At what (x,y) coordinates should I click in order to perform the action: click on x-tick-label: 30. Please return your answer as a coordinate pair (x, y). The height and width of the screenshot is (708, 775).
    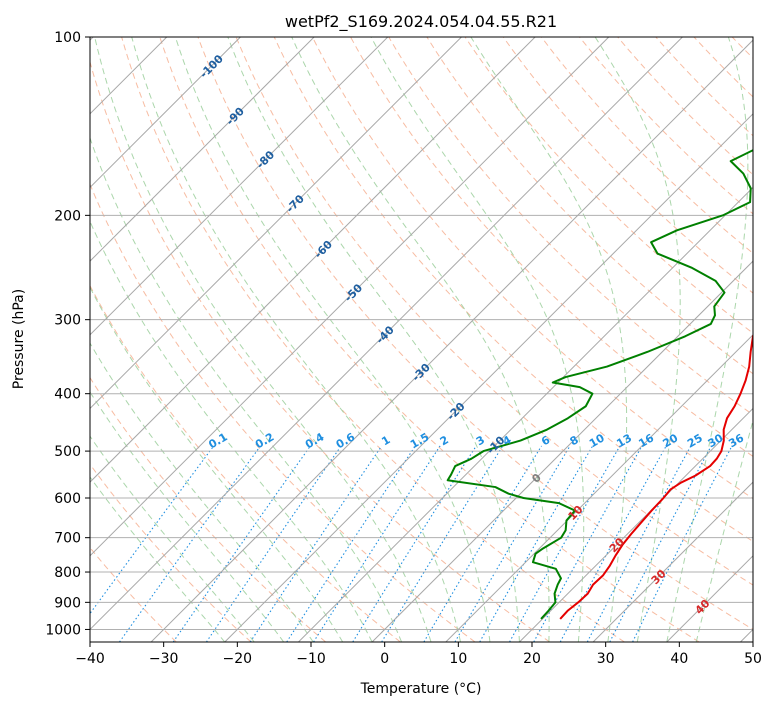
    Looking at the image, I should click on (606, 659).